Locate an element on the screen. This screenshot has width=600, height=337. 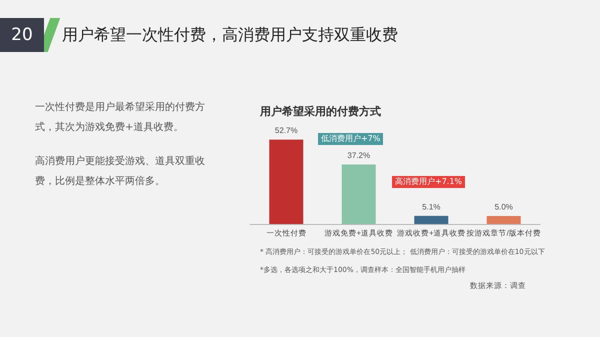
text: 高消费用户更能接受游戏、道具双重收费，比例是整体水平两倍多。 is located at coordinates (120, 171).